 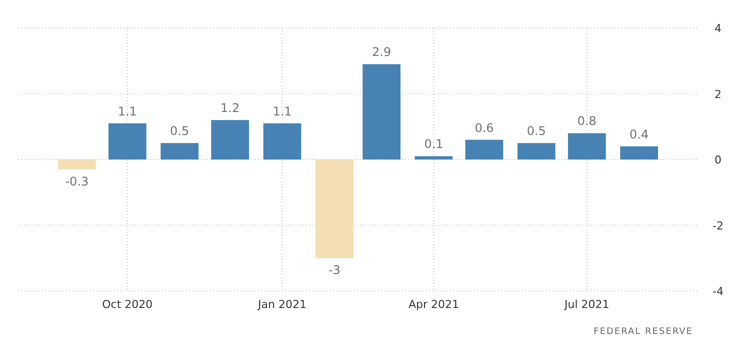 I want to click on y-tick-label: 0, so click(x=718, y=160).